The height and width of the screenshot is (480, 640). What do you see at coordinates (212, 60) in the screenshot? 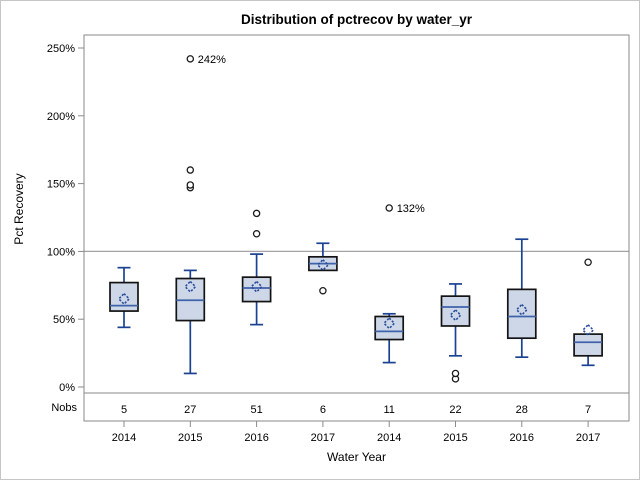
I see `outlier-label: 242%` at bounding box center [212, 60].